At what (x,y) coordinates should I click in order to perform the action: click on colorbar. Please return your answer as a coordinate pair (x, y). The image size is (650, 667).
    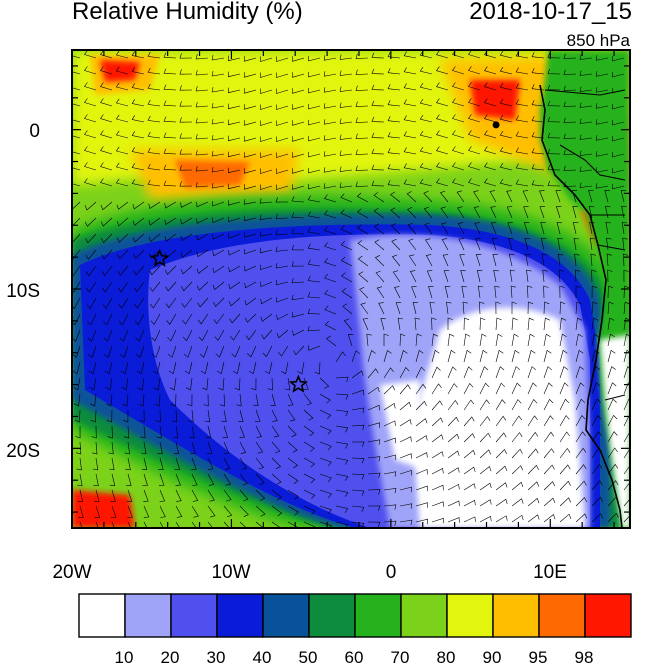
    Looking at the image, I should click on (355, 615).